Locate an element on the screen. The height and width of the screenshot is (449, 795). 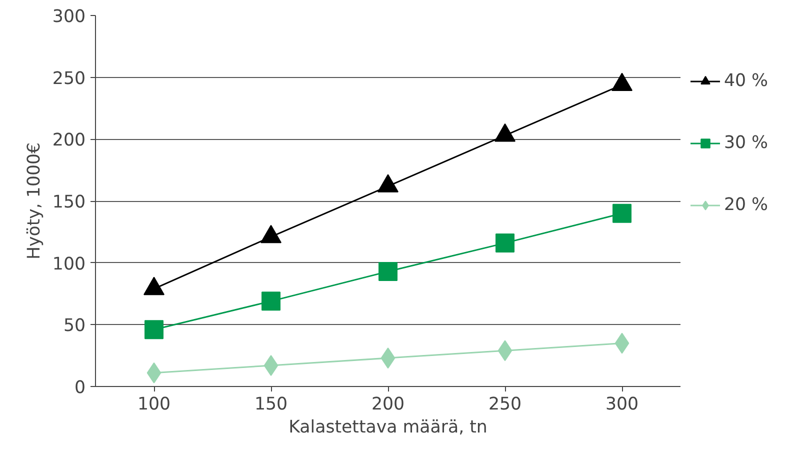
y-tick-label: 150 is located at coordinates (69, 202).